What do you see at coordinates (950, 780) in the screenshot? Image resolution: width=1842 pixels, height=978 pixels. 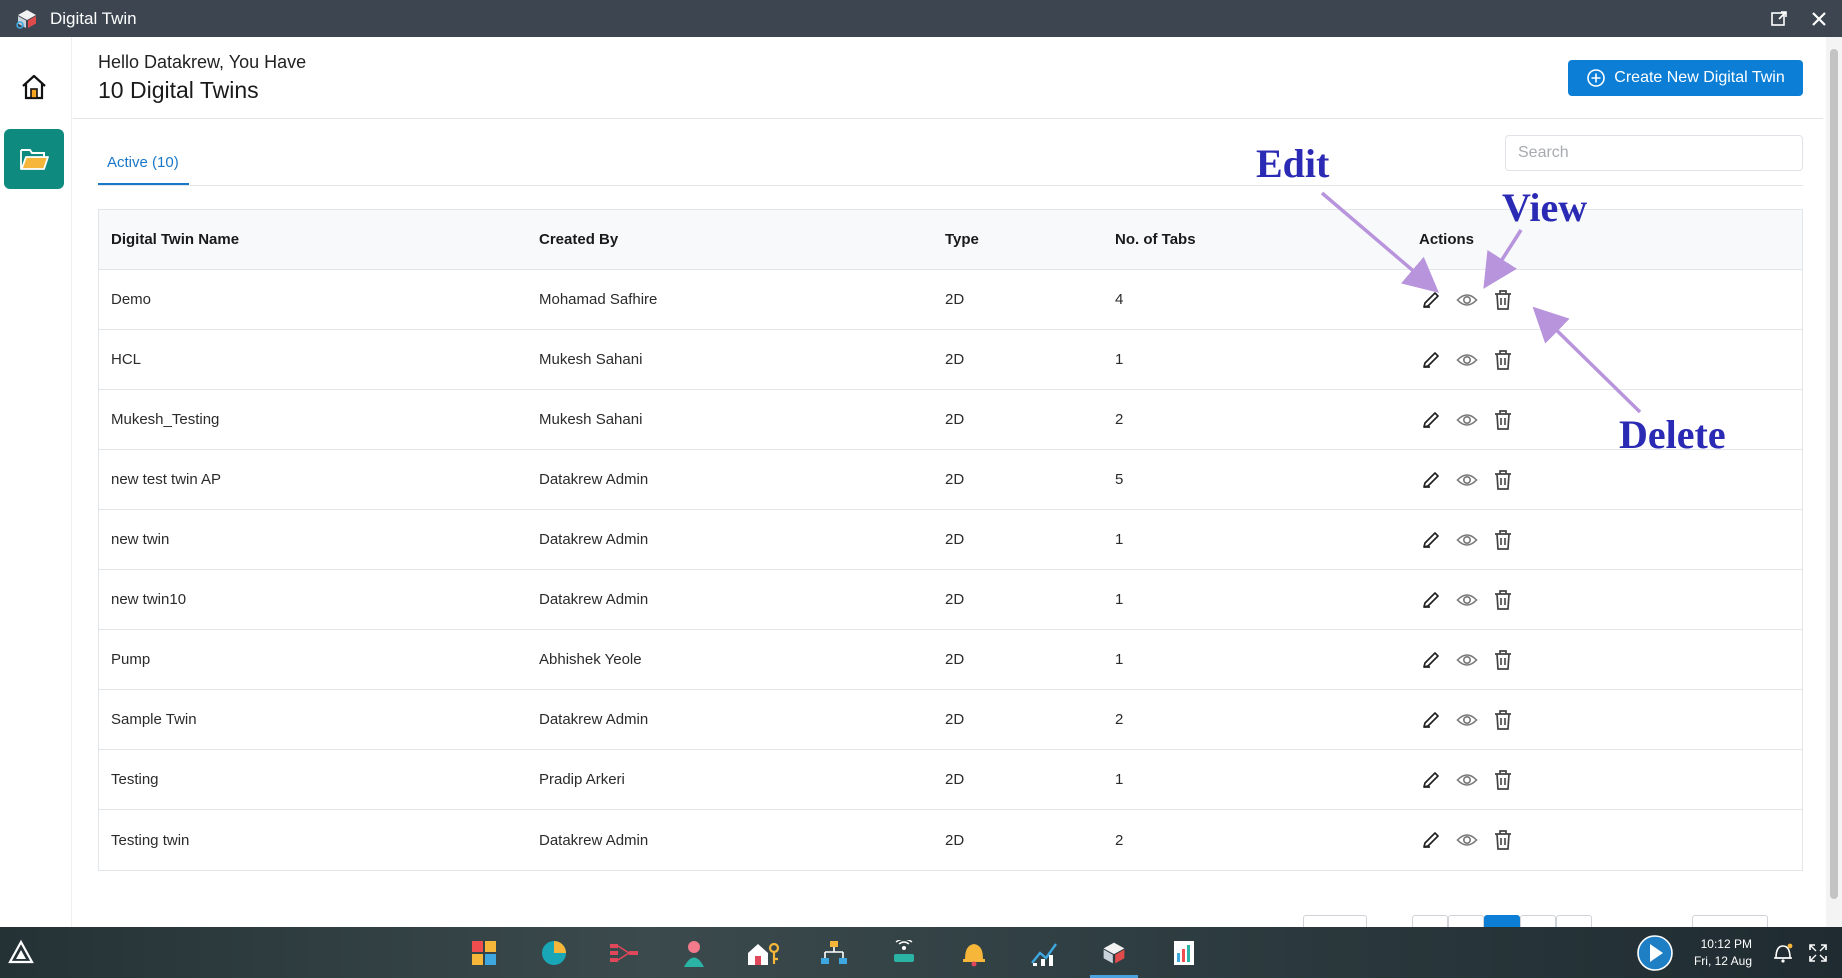 I see `table-row: Testing Pradip Arkeri 2D 1` at bounding box center [950, 780].